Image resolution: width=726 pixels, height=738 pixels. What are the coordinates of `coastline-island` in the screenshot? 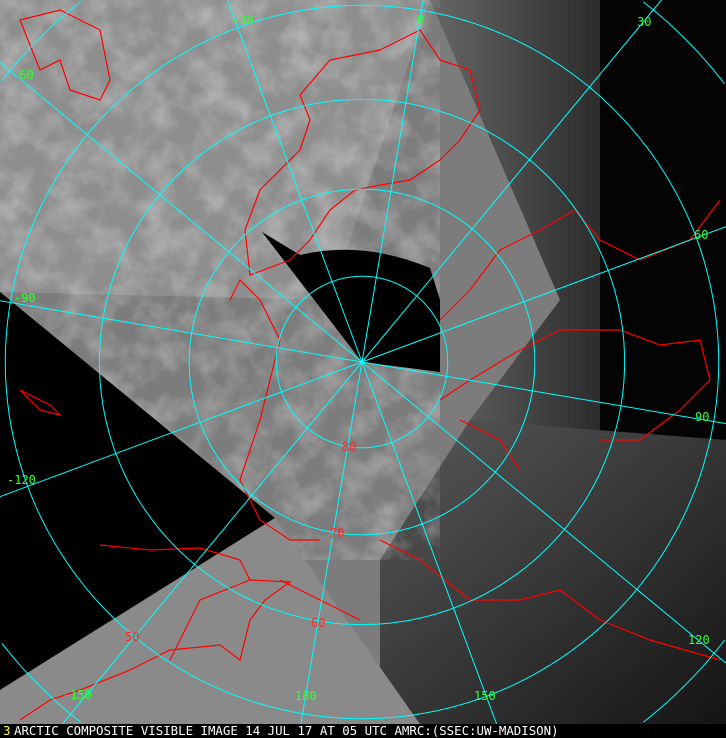 It's located at (40, 403).